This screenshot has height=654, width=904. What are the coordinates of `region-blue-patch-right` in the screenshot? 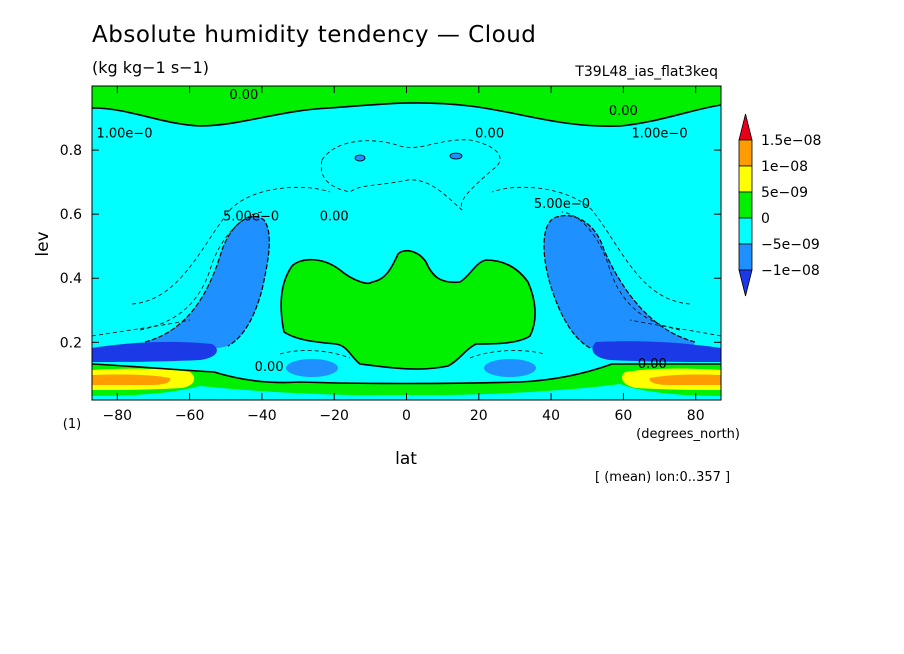 It's located at (510, 368).